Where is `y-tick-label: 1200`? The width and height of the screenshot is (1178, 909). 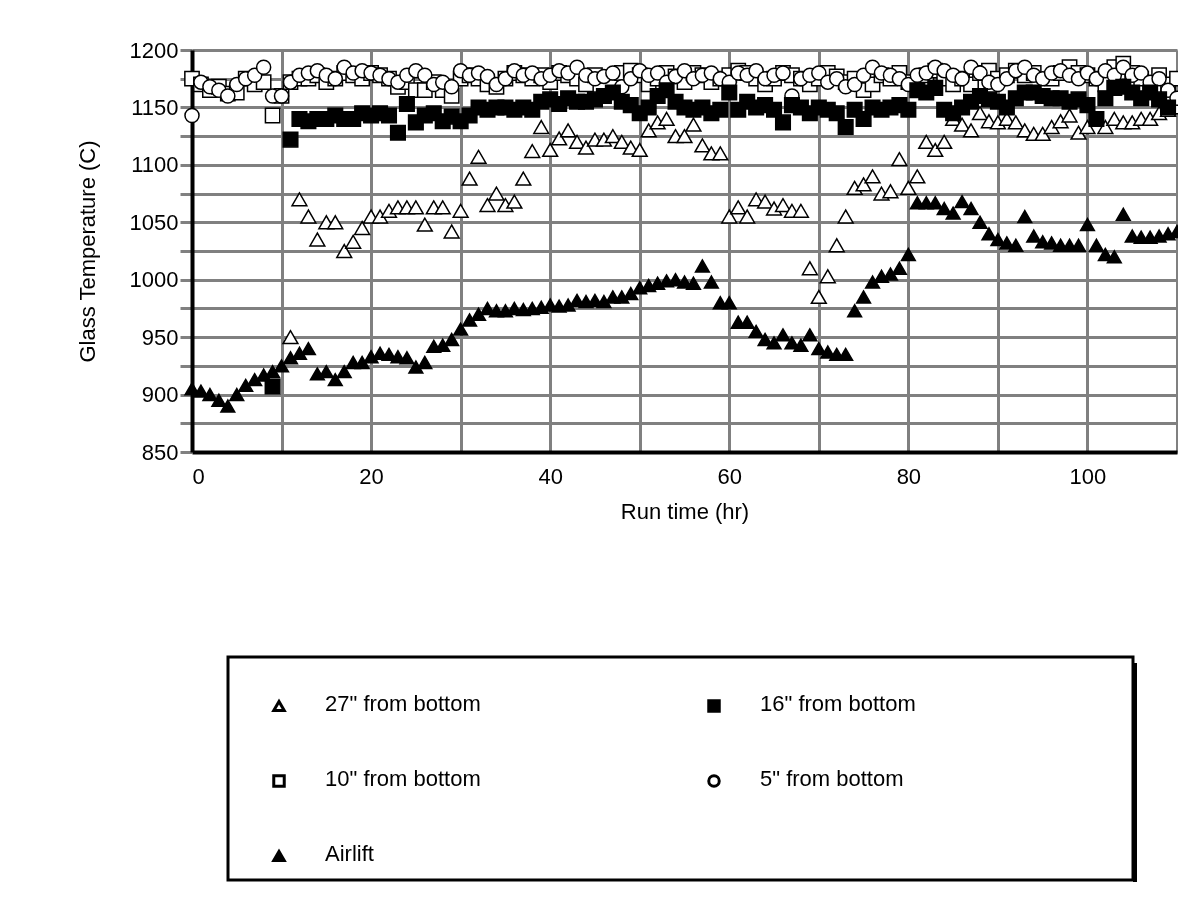
y-tick-label: 1200 is located at coordinates (154, 50).